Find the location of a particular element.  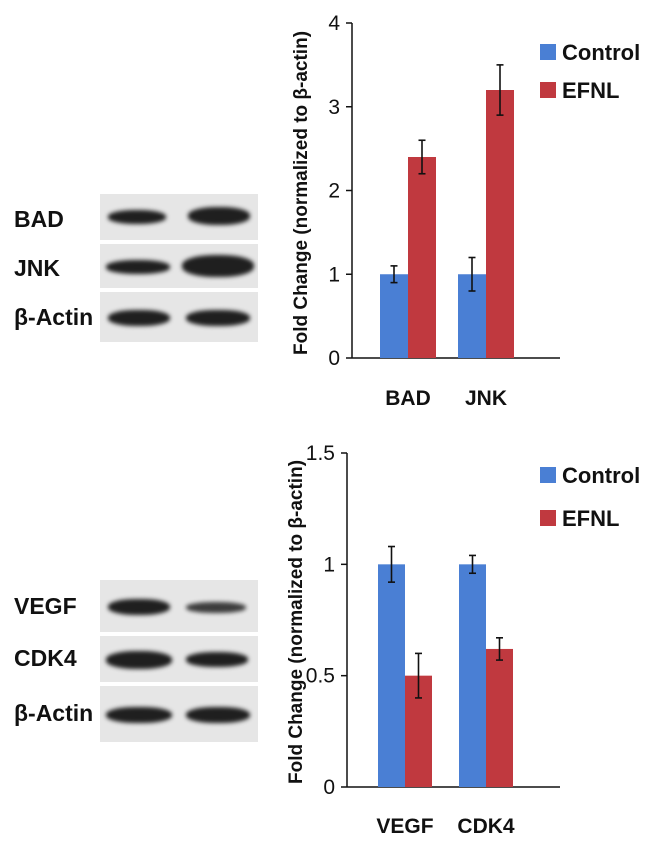

blot-label-cdk4: CDK4 is located at coordinates (45, 658).